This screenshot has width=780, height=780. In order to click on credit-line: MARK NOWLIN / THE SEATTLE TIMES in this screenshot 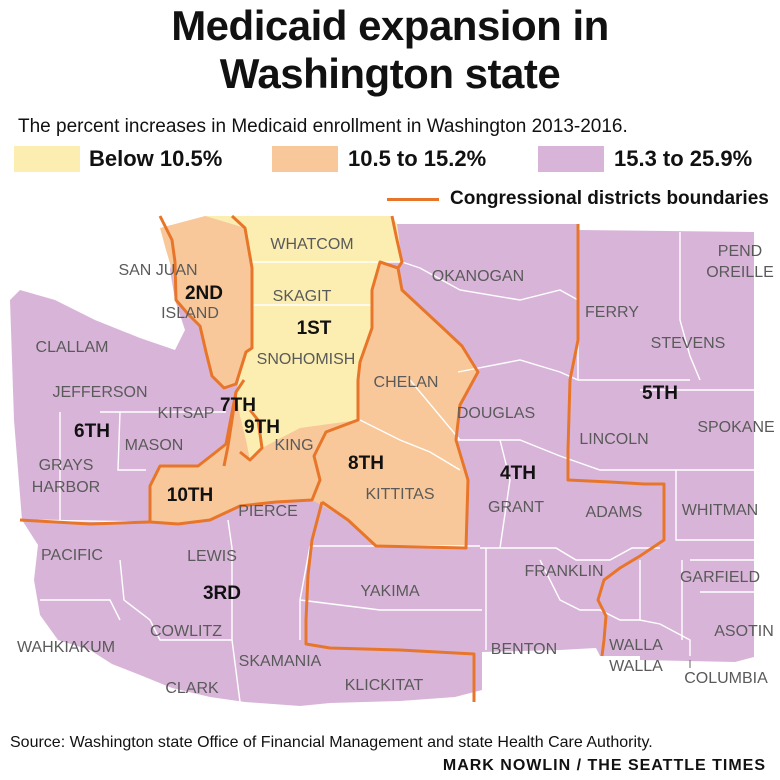, I will do `click(604, 765)`.